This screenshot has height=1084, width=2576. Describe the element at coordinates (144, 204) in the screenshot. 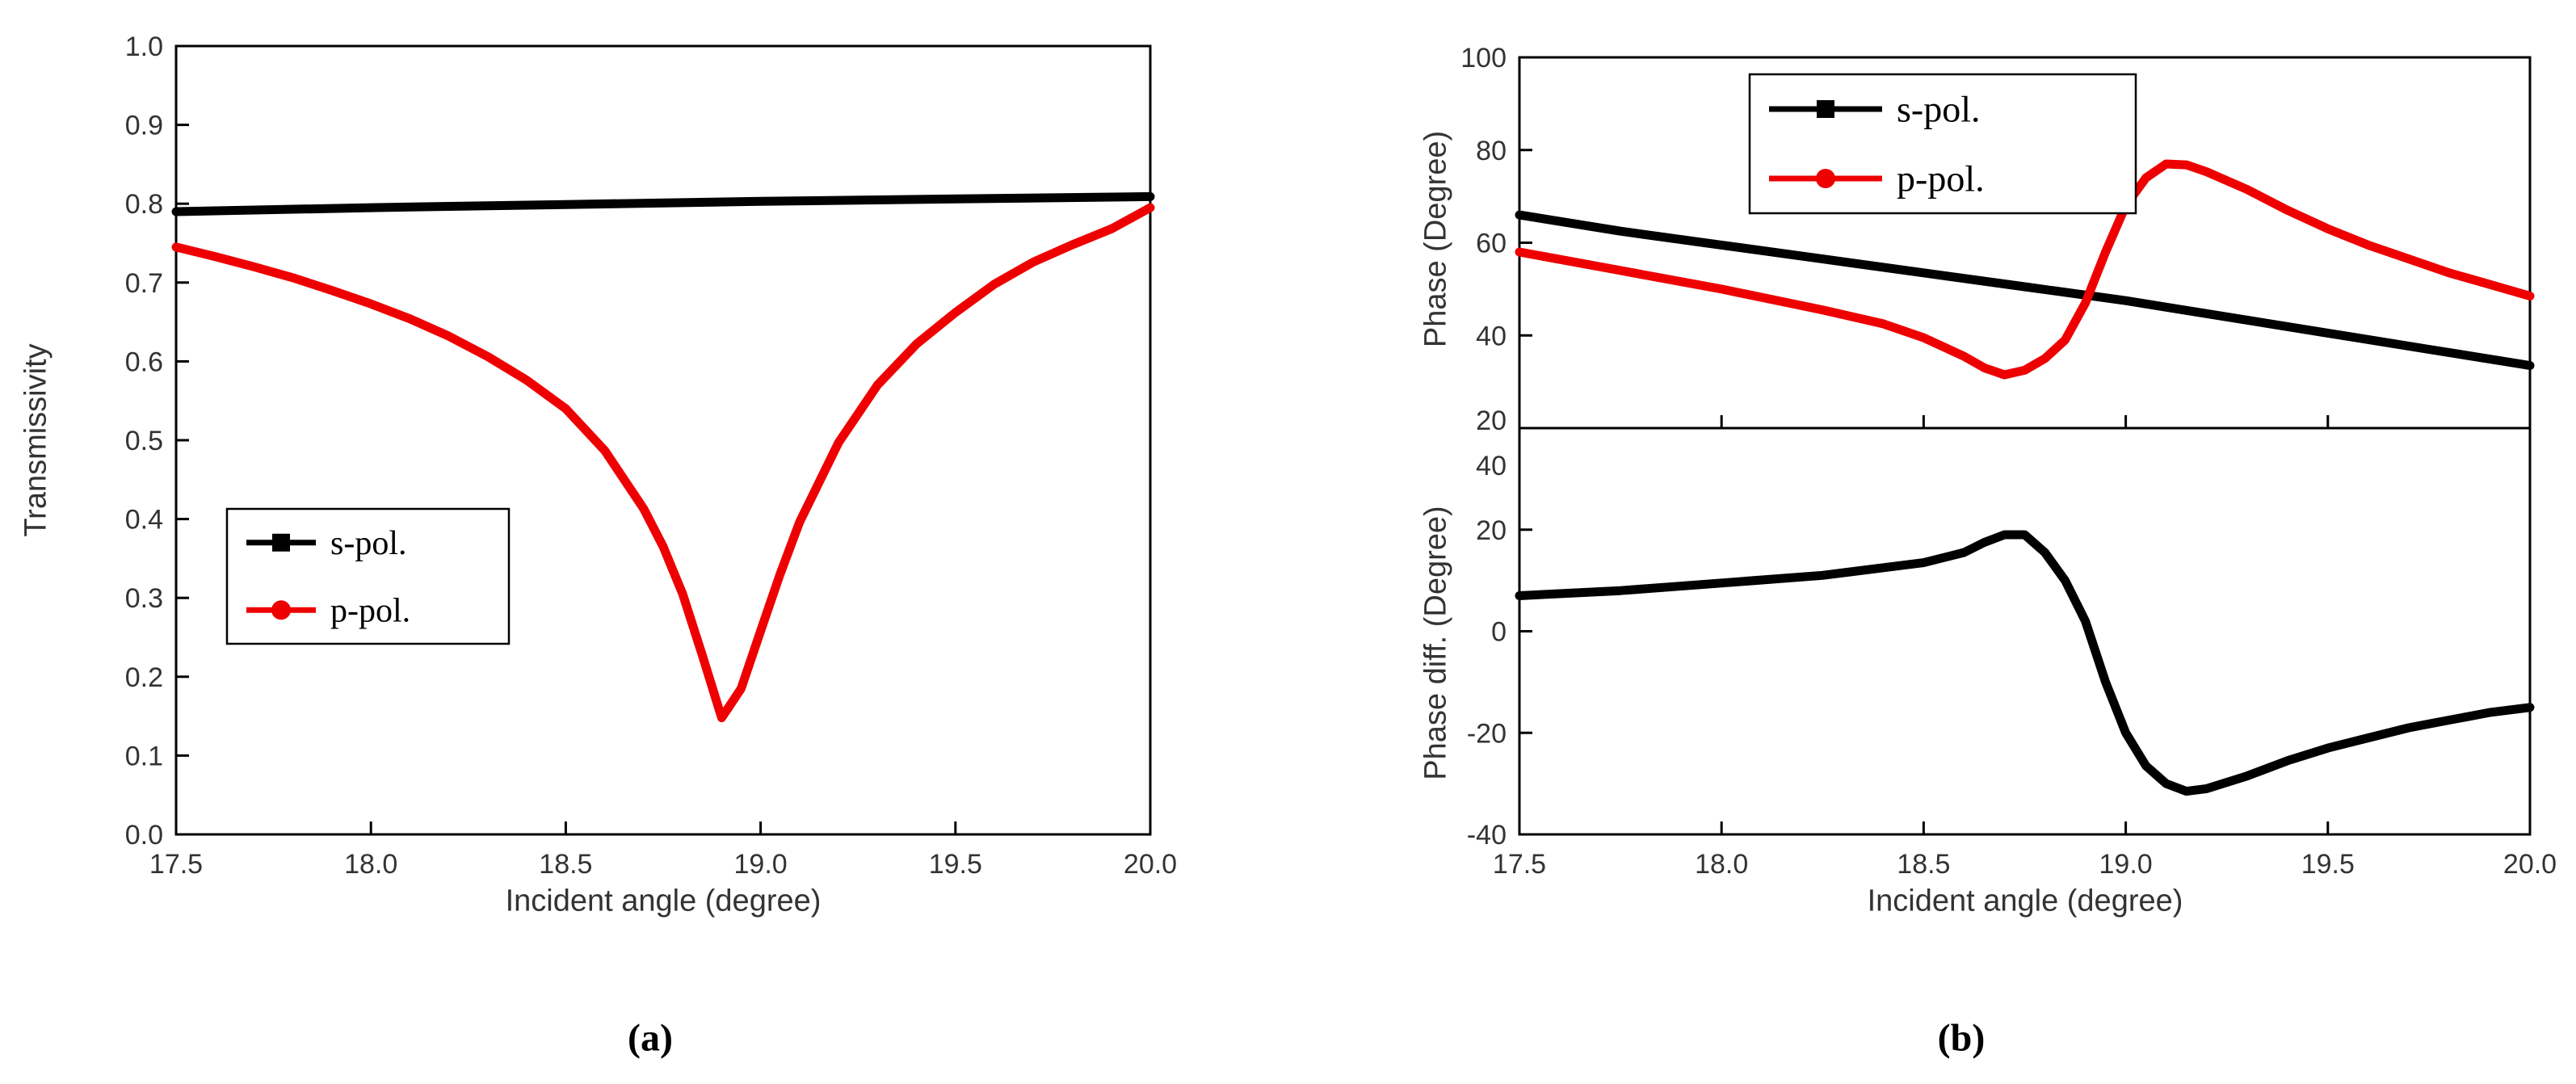

I see `y-tick-label: 0.8` at that location.